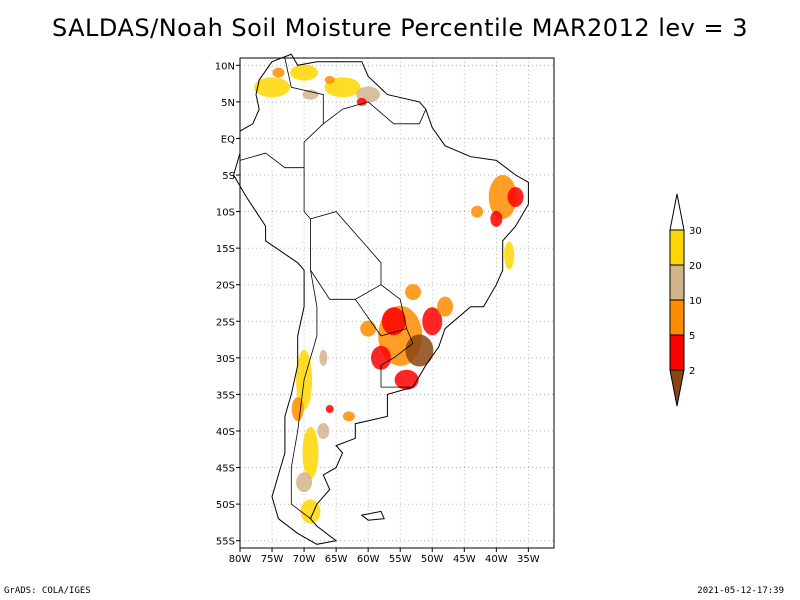 The width and height of the screenshot is (800, 600). I want to click on lon-tick-label: 55W, so click(400, 559).